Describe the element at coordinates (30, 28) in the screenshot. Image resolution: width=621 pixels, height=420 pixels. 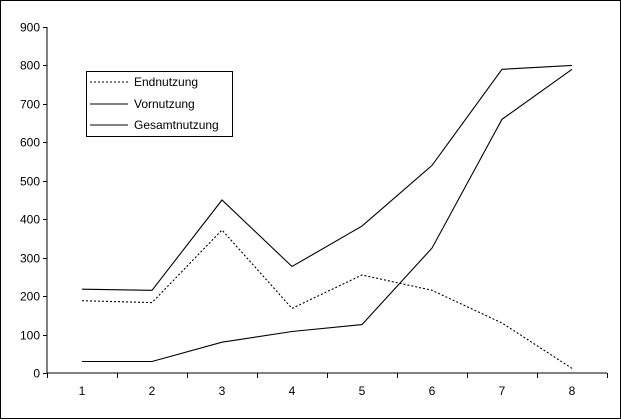
I see `y-tick-label: 900` at that location.